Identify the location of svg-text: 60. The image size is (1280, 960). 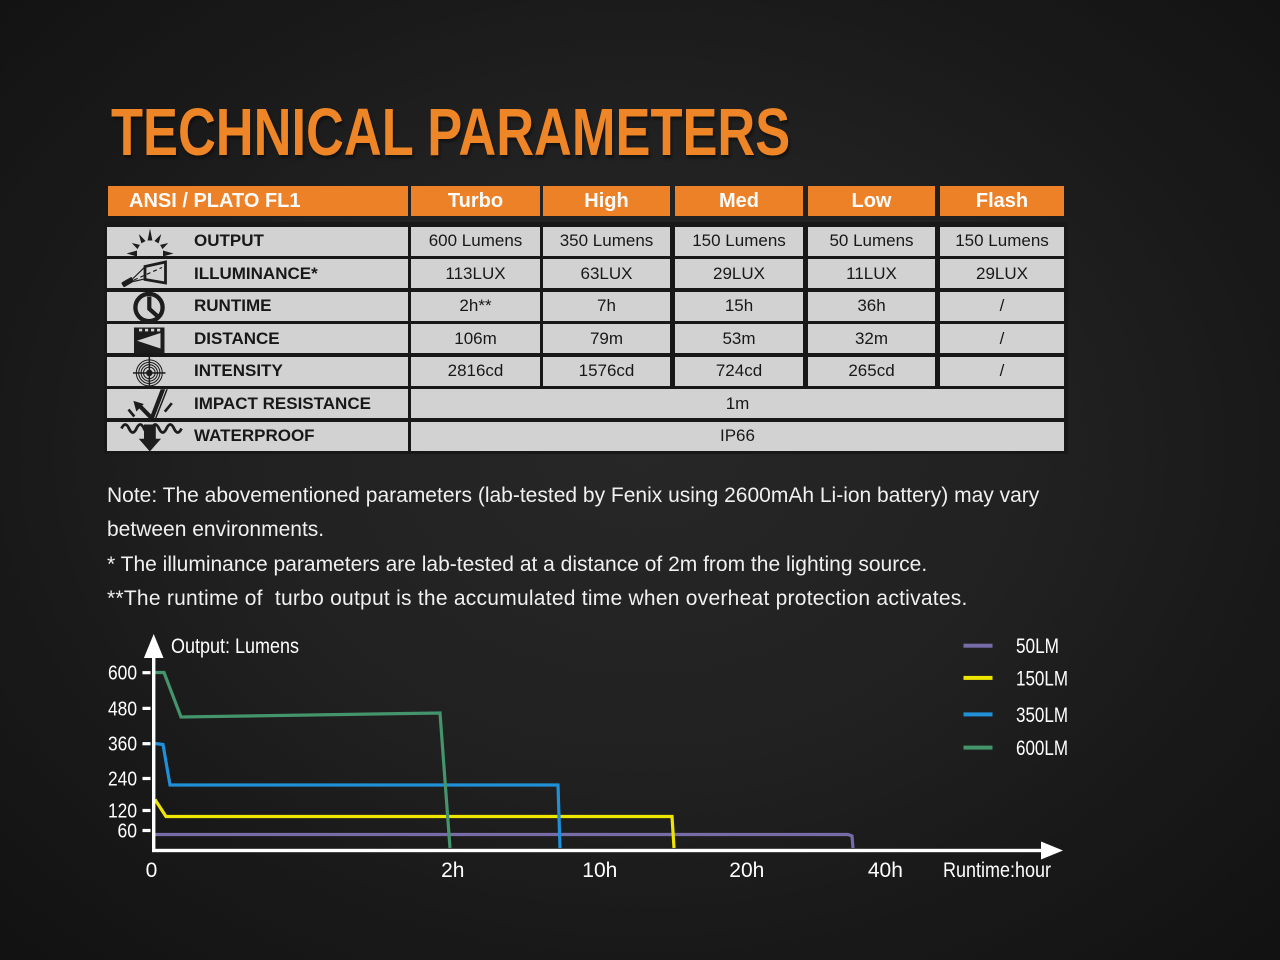
(128, 832).